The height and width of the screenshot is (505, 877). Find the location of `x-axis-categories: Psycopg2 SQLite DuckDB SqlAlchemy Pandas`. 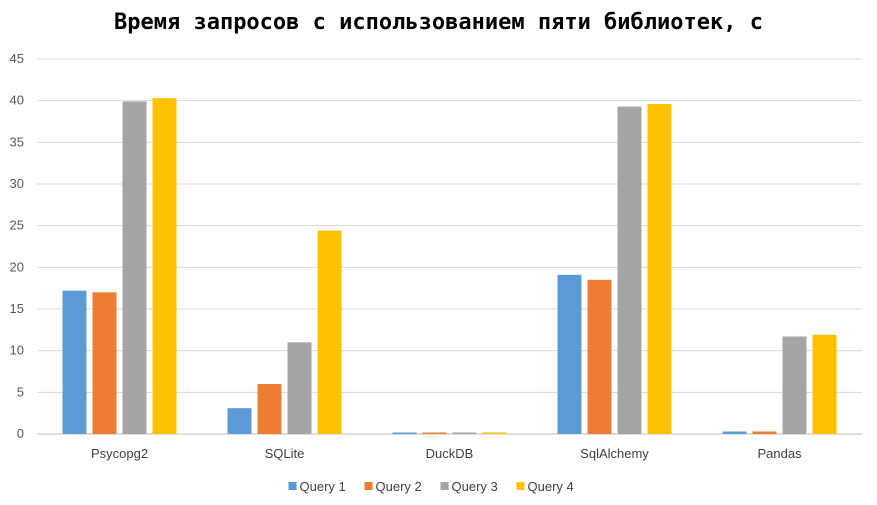

x-axis-categories: Psycopg2 SQLite DuckDB SqlAlchemy Pandas is located at coordinates (446, 453).